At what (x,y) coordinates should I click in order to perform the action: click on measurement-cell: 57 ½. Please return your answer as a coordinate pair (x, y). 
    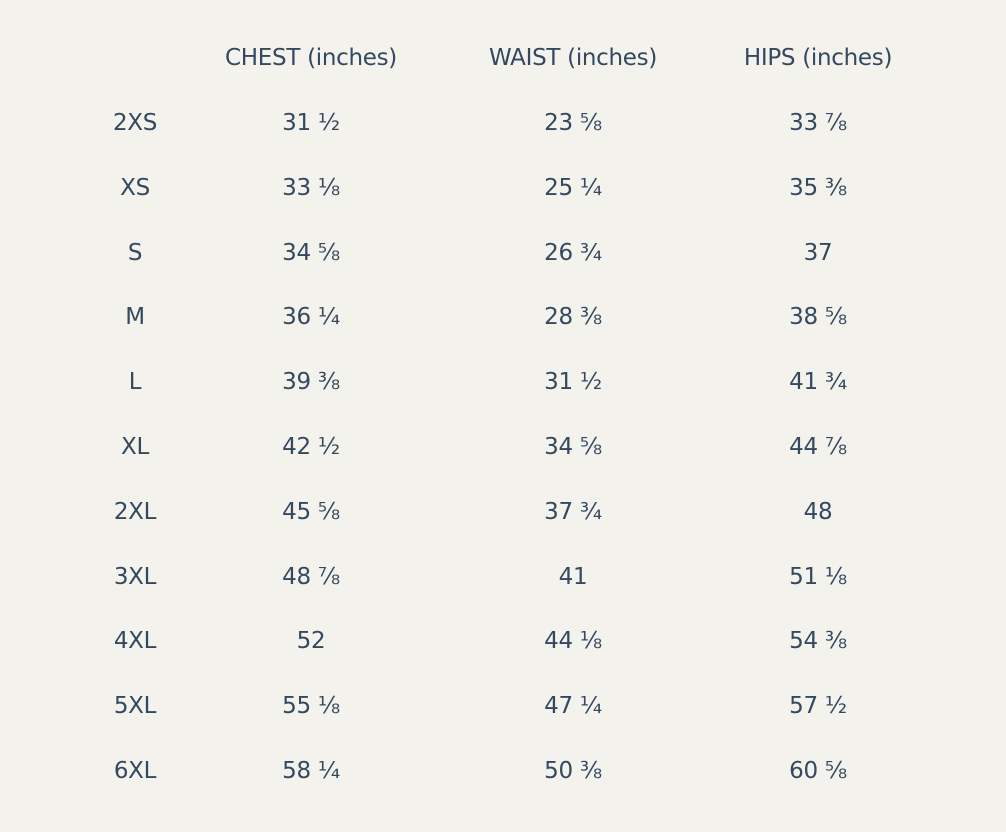
    Looking at the image, I should click on (818, 706).